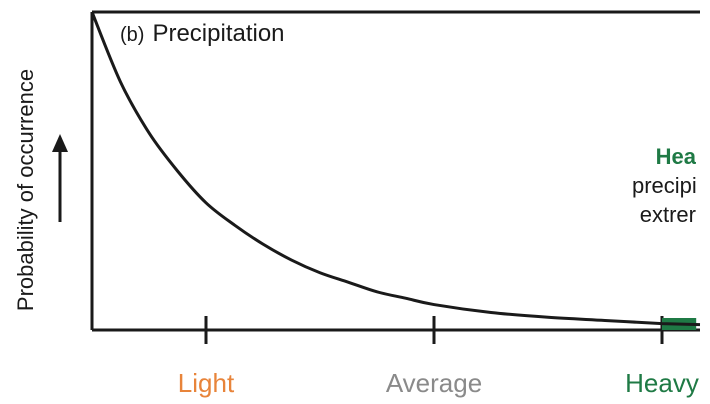 This screenshot has width=710, height=404. I want to click on annotation-line-1: Hea, so click(675, 156).